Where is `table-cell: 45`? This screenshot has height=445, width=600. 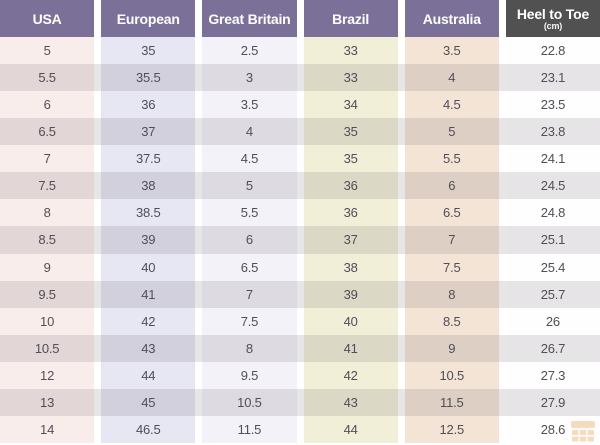
table-cell: 45 is located at coordinates (148, 402).